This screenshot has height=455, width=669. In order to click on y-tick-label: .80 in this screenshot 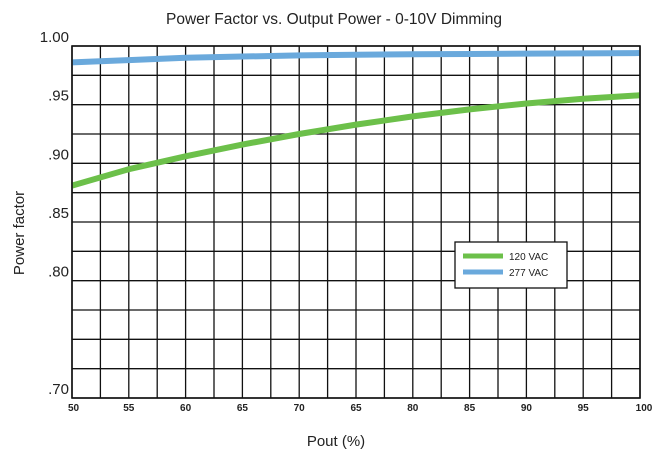, I will do `click(58, 272)`.